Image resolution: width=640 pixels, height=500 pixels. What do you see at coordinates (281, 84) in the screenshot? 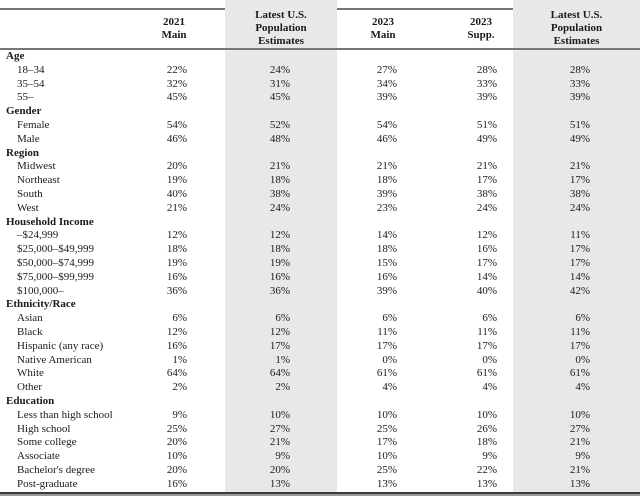
I see `value-cell: 31%` at bounding box center [281, 84].